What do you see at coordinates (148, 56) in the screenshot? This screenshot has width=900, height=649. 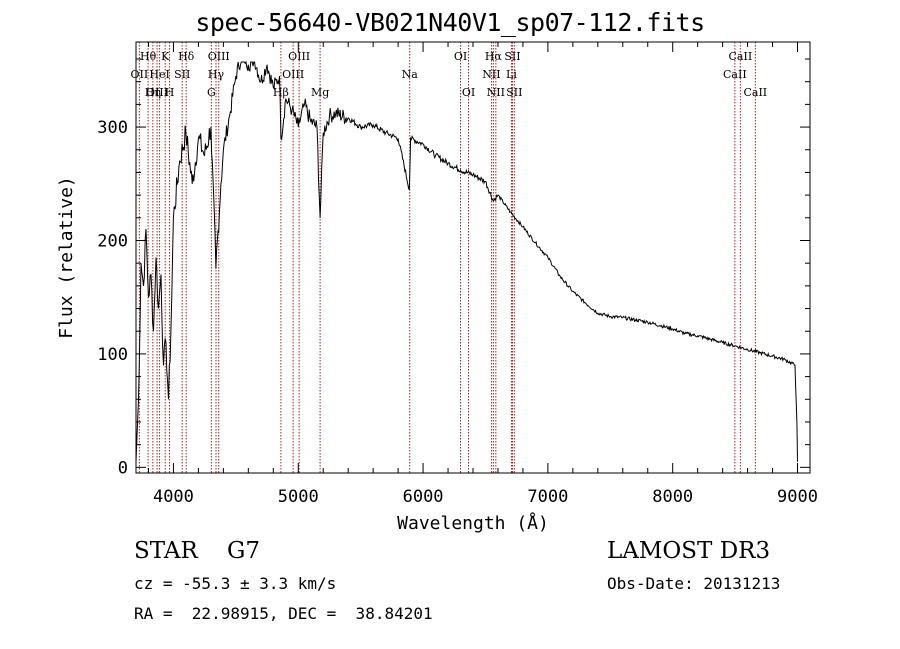 I see `line-label-0: Hθ` at bounding box center [148, 56].